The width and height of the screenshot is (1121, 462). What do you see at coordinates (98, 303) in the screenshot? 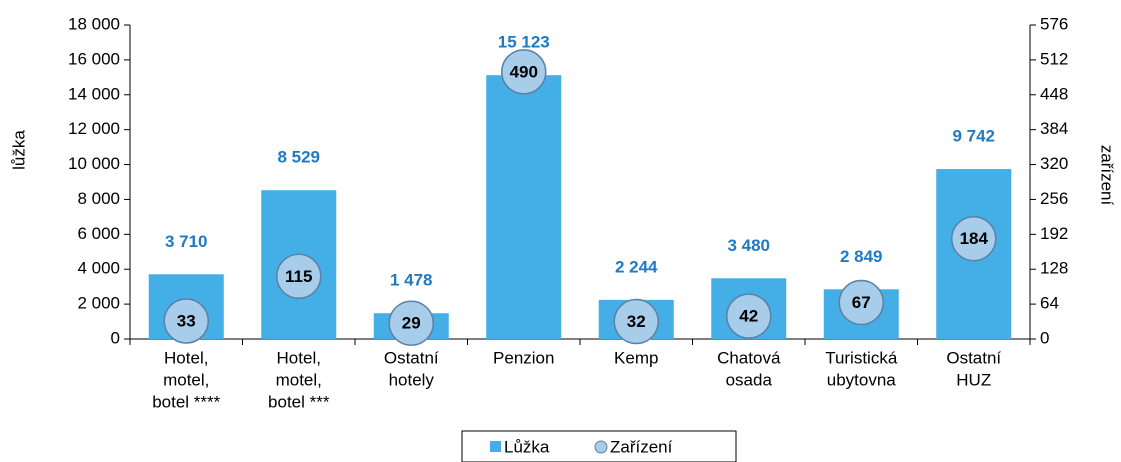
I see `y-tick-label: 2 000` at bounding box center [98, 303].